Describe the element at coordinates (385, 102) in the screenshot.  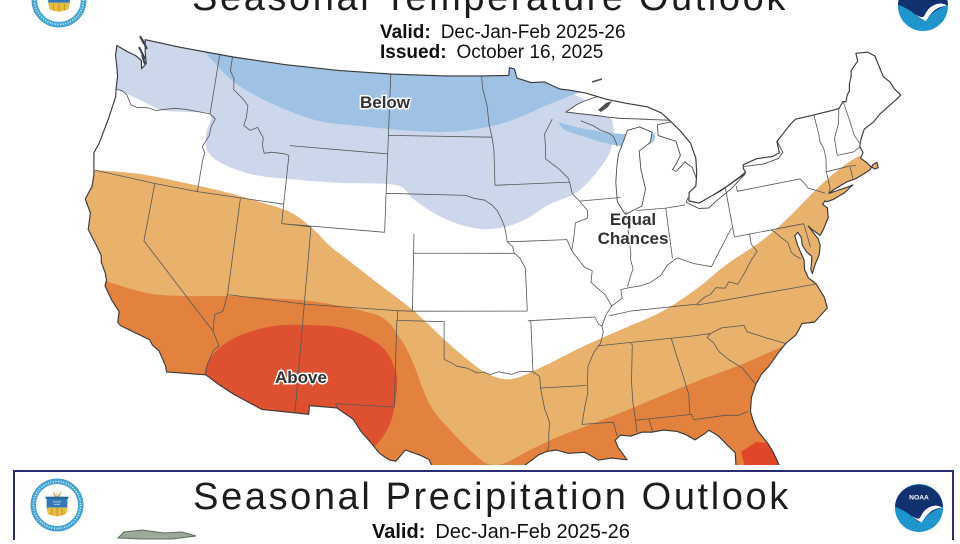
I see `svg-text: Below` at that location.